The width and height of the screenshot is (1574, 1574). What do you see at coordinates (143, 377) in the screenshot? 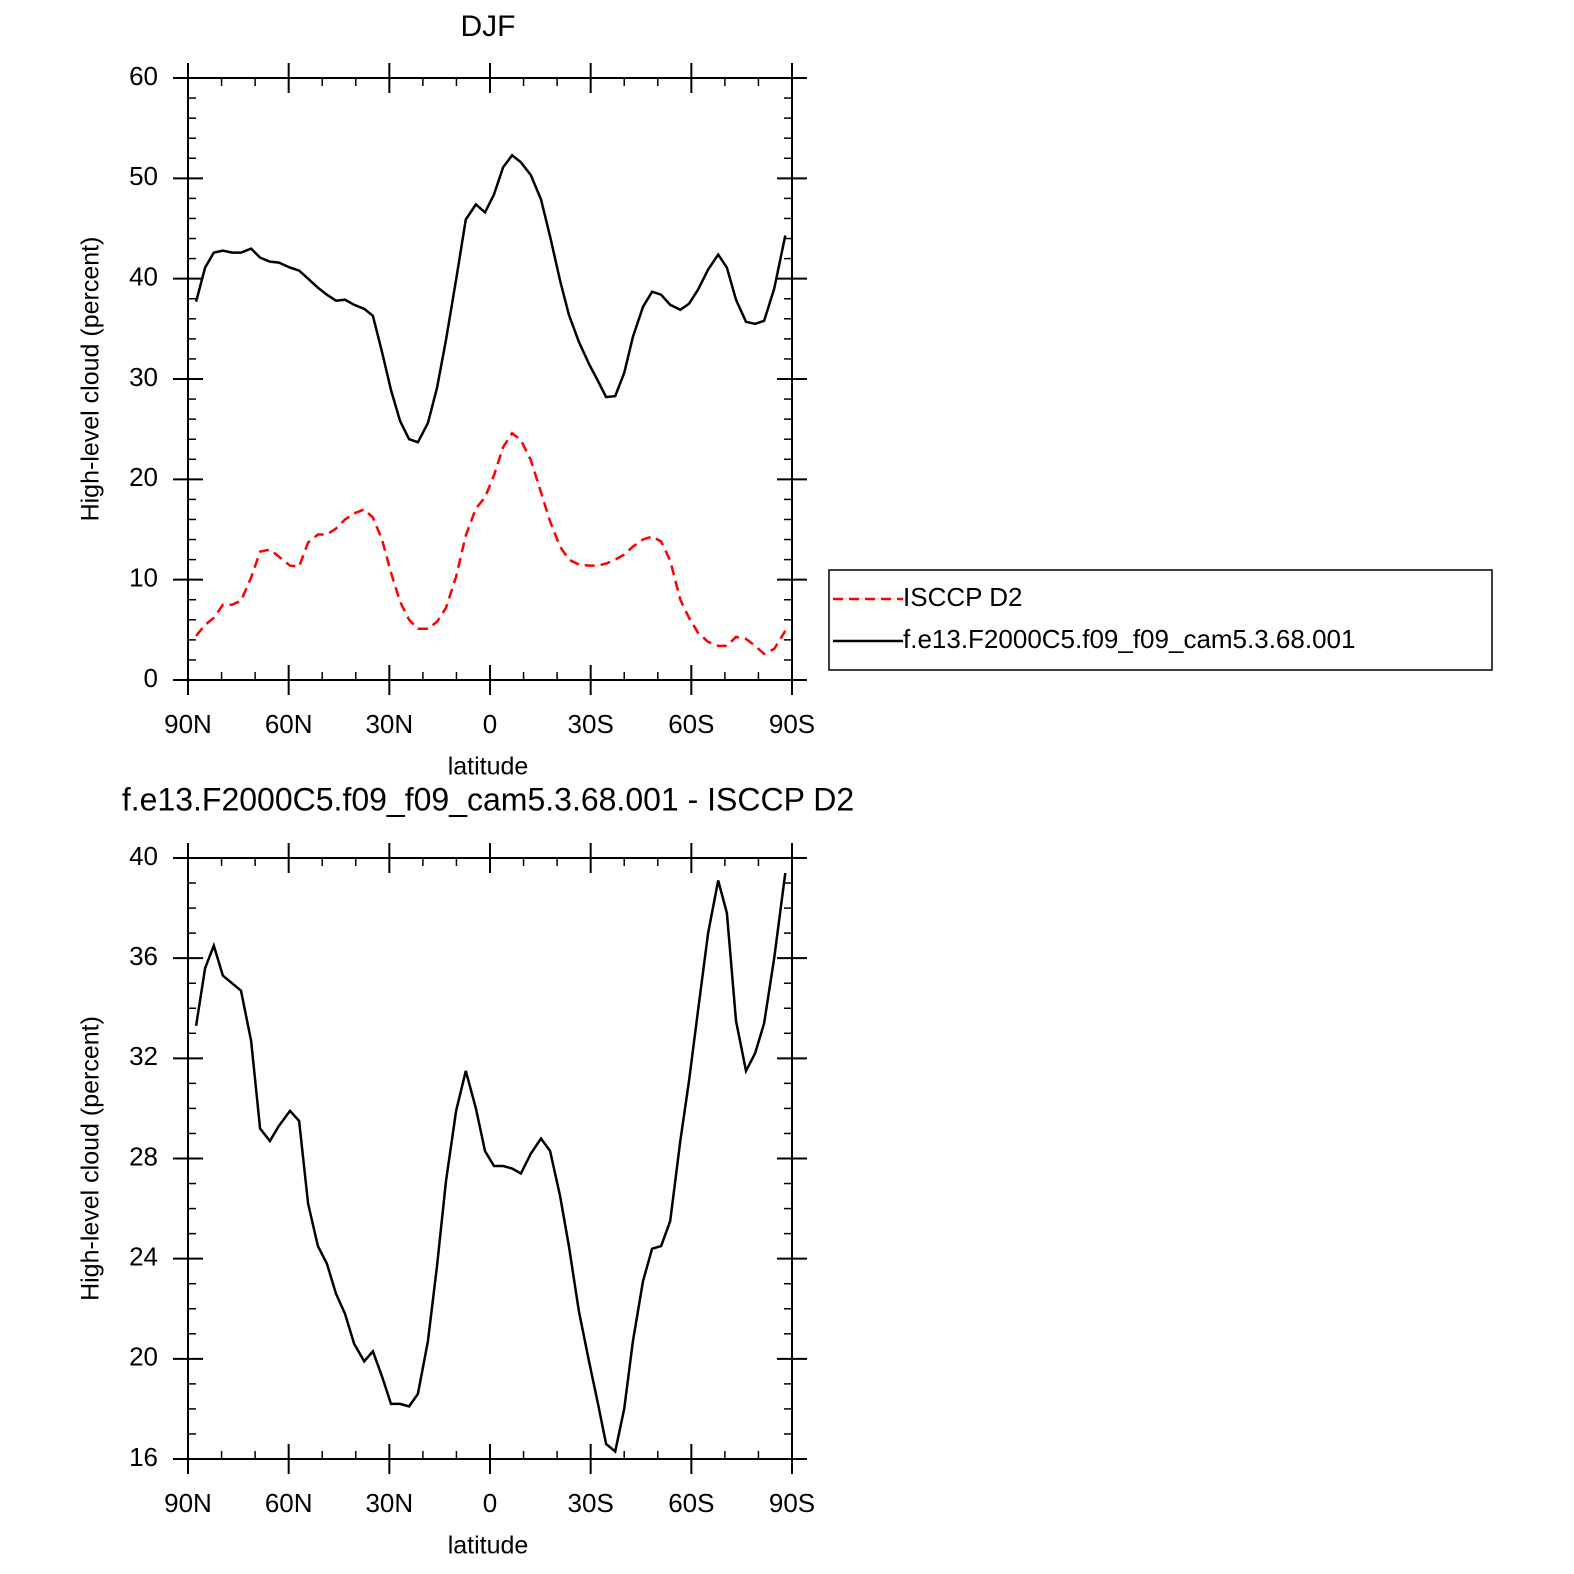
I see `y-tick-label: 30` at bounding box center [143, 377].